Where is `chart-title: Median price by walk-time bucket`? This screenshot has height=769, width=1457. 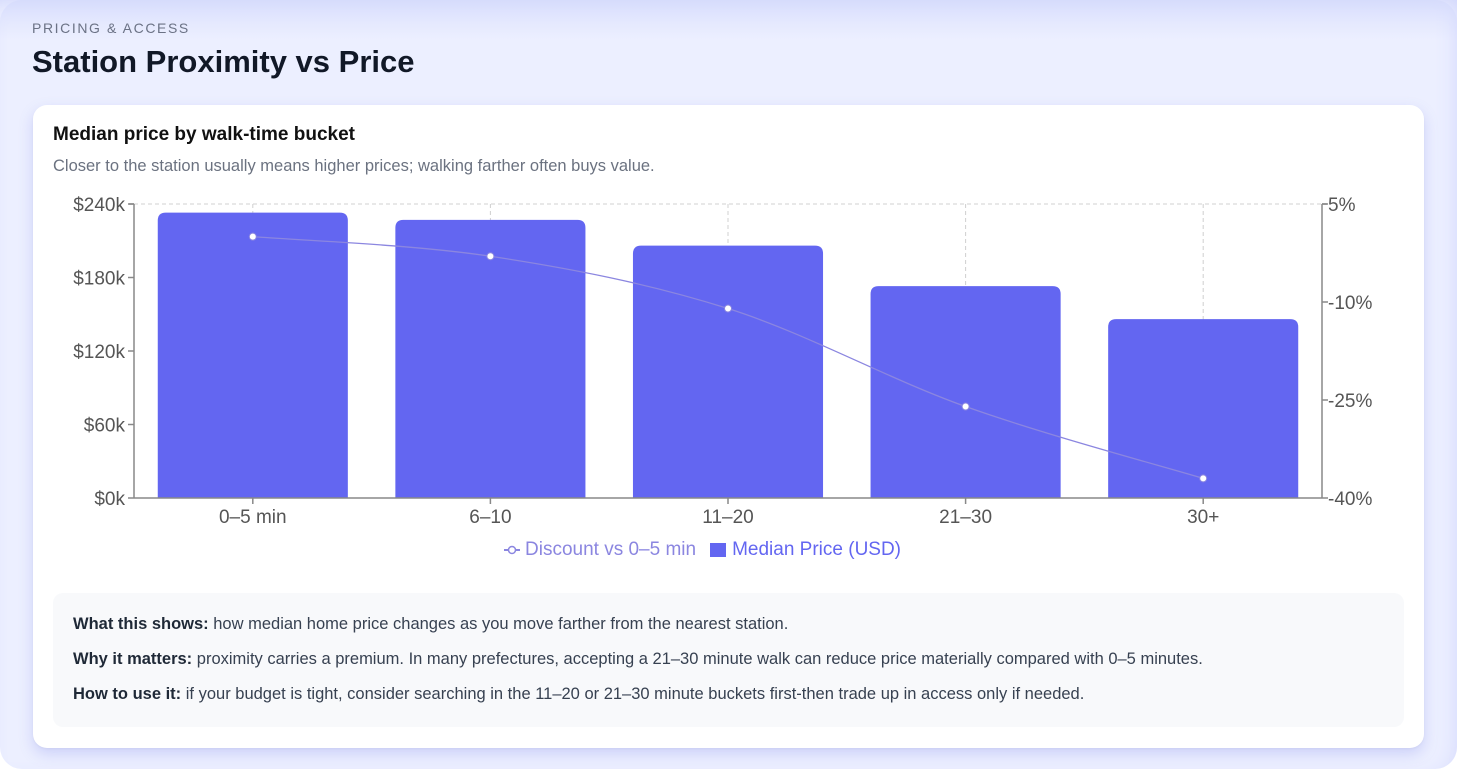
chart-title: Median price by walk-time bucket is located at coordinates (204, 134).